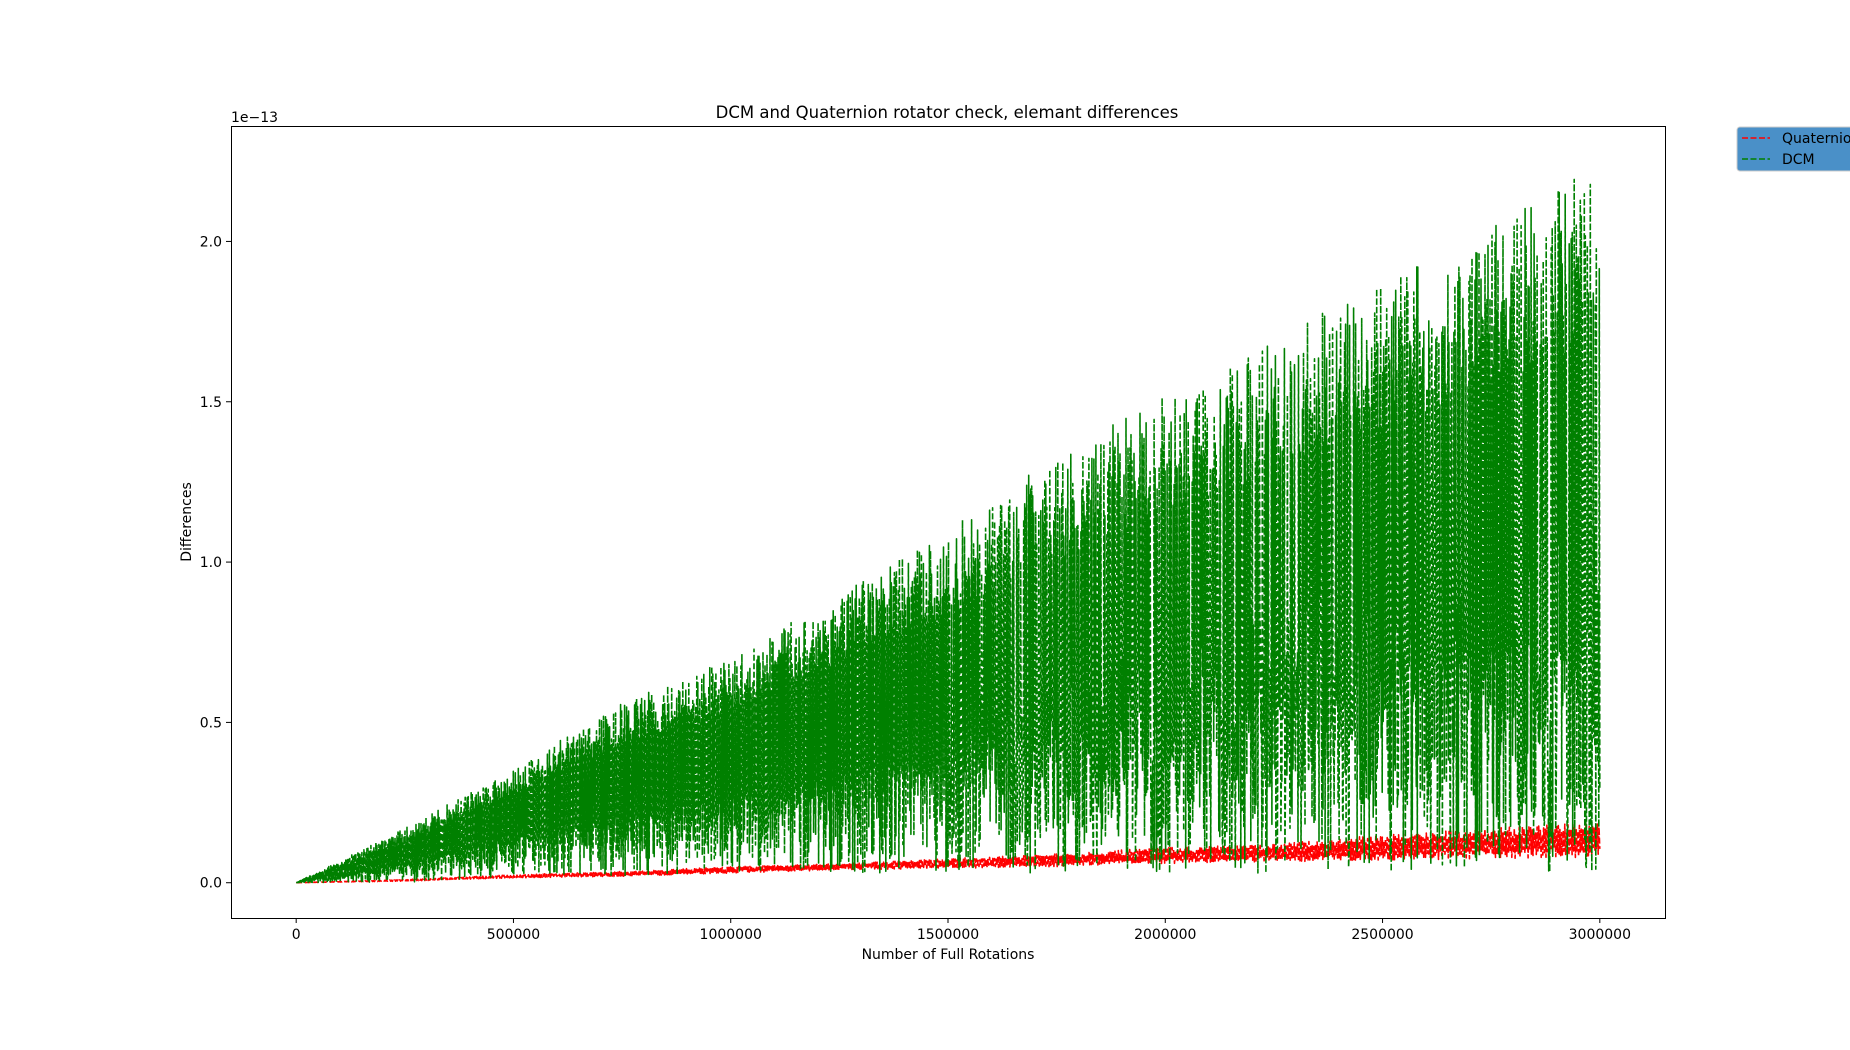  Describe the element at coordinates (1816, 139) in the screenshot. I see `legend-label-quaternion: Quaternion` at that location.